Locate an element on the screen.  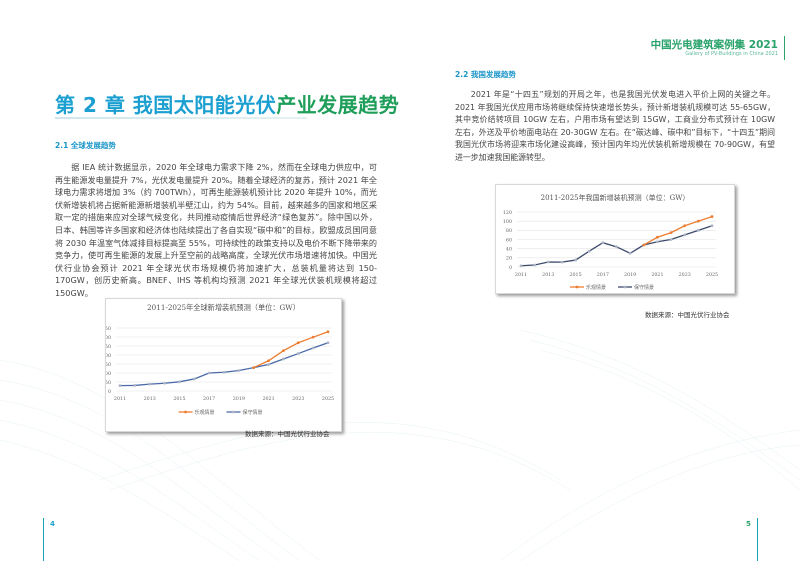
y-tick-label: 50 is located at coordinates (108, 383).